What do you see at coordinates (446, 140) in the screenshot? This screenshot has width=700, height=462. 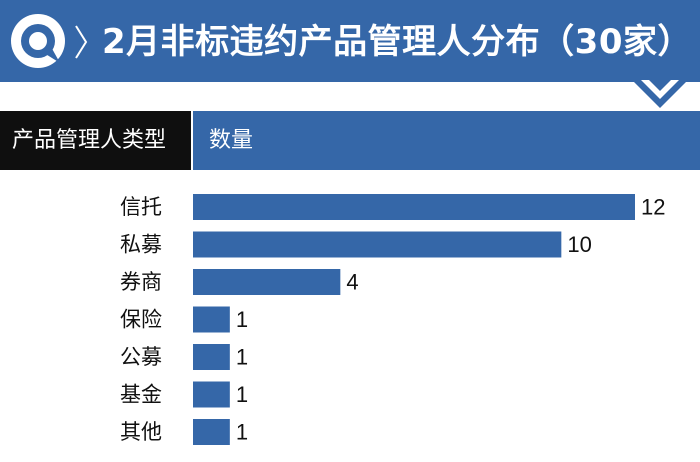 I see `header-qty-label: 数量` at bounding box center [446, 140].